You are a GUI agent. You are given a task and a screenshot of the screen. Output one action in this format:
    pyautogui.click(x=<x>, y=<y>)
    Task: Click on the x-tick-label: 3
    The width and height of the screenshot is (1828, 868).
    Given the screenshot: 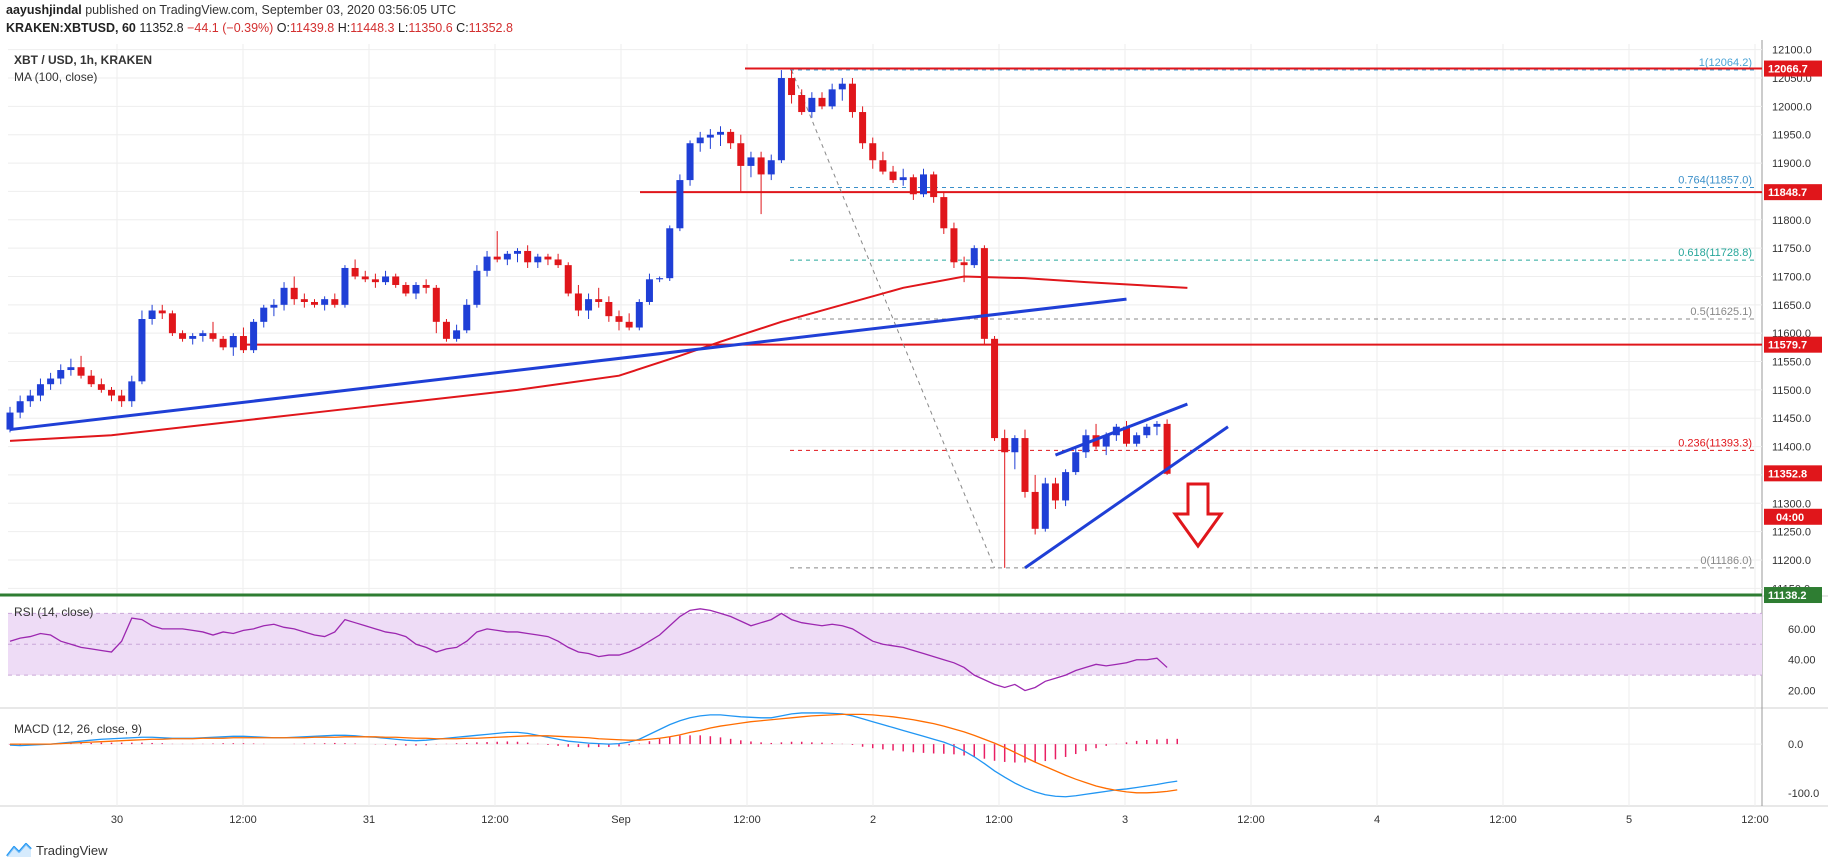 What is the action you would take?
    pyautogui.click(x=1125, y=820)
    